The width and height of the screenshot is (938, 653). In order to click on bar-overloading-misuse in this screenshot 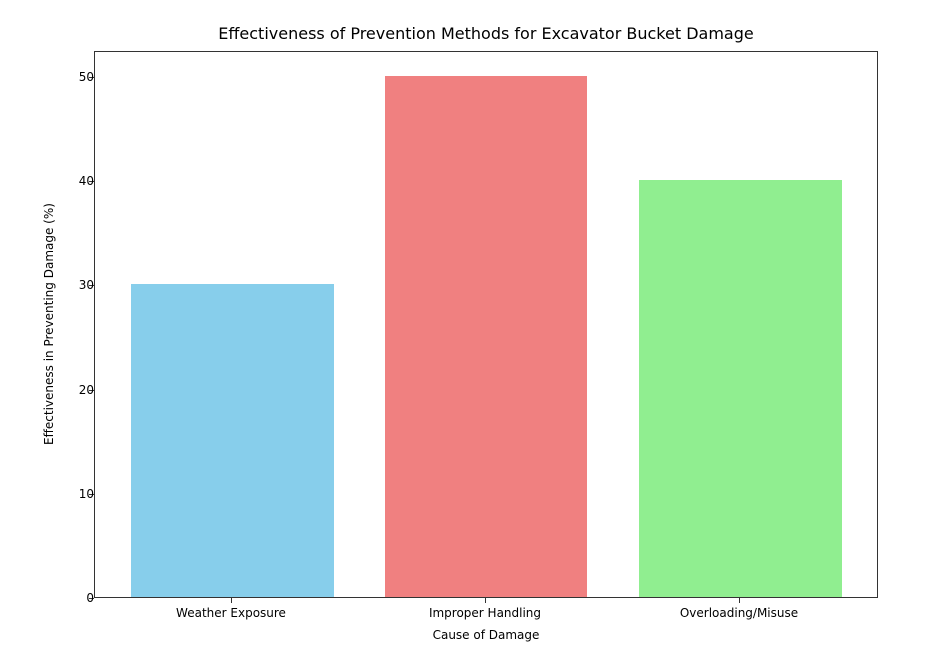, I will do `click(740, 388)`.